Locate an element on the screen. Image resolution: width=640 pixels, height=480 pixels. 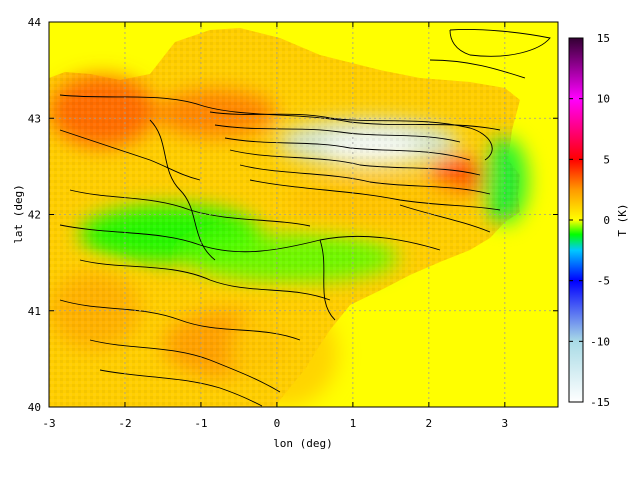
x-tick-label: 2 is located at coordinates (429, 423).